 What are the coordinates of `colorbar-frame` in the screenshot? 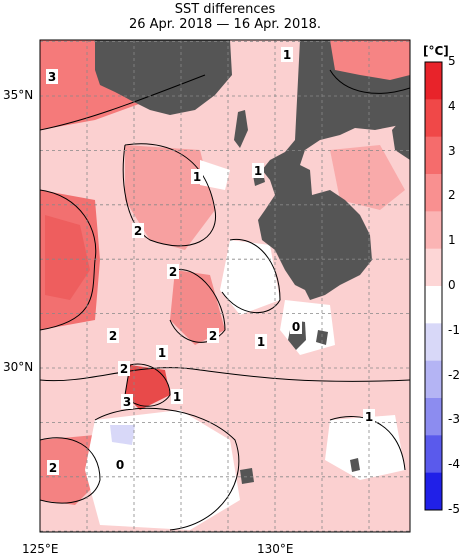 It's located at (433, 286).